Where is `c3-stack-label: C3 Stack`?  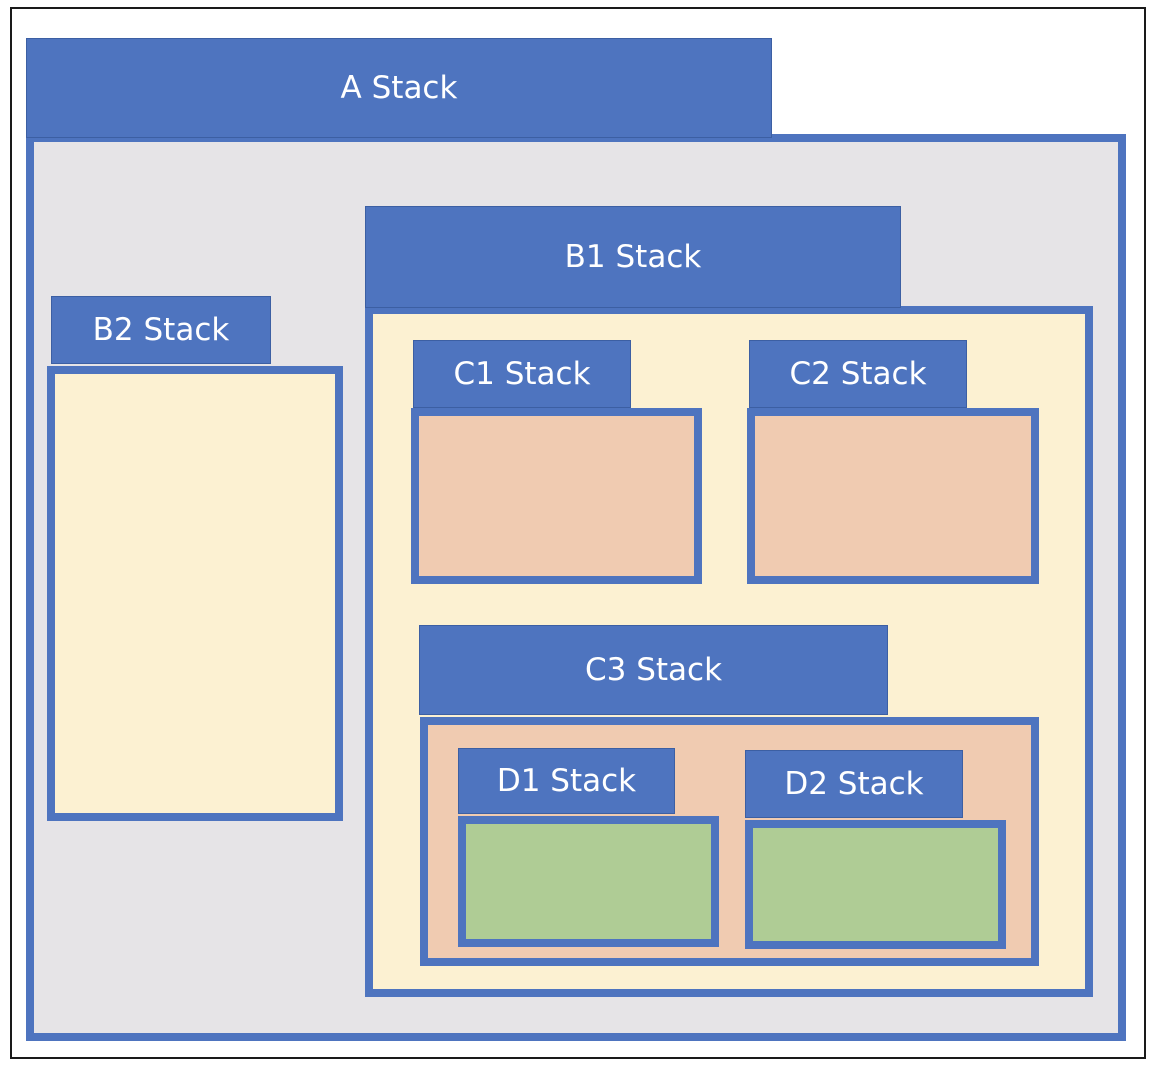
c3-stack-label: C3 Stack is located at coordinates (653, 670).